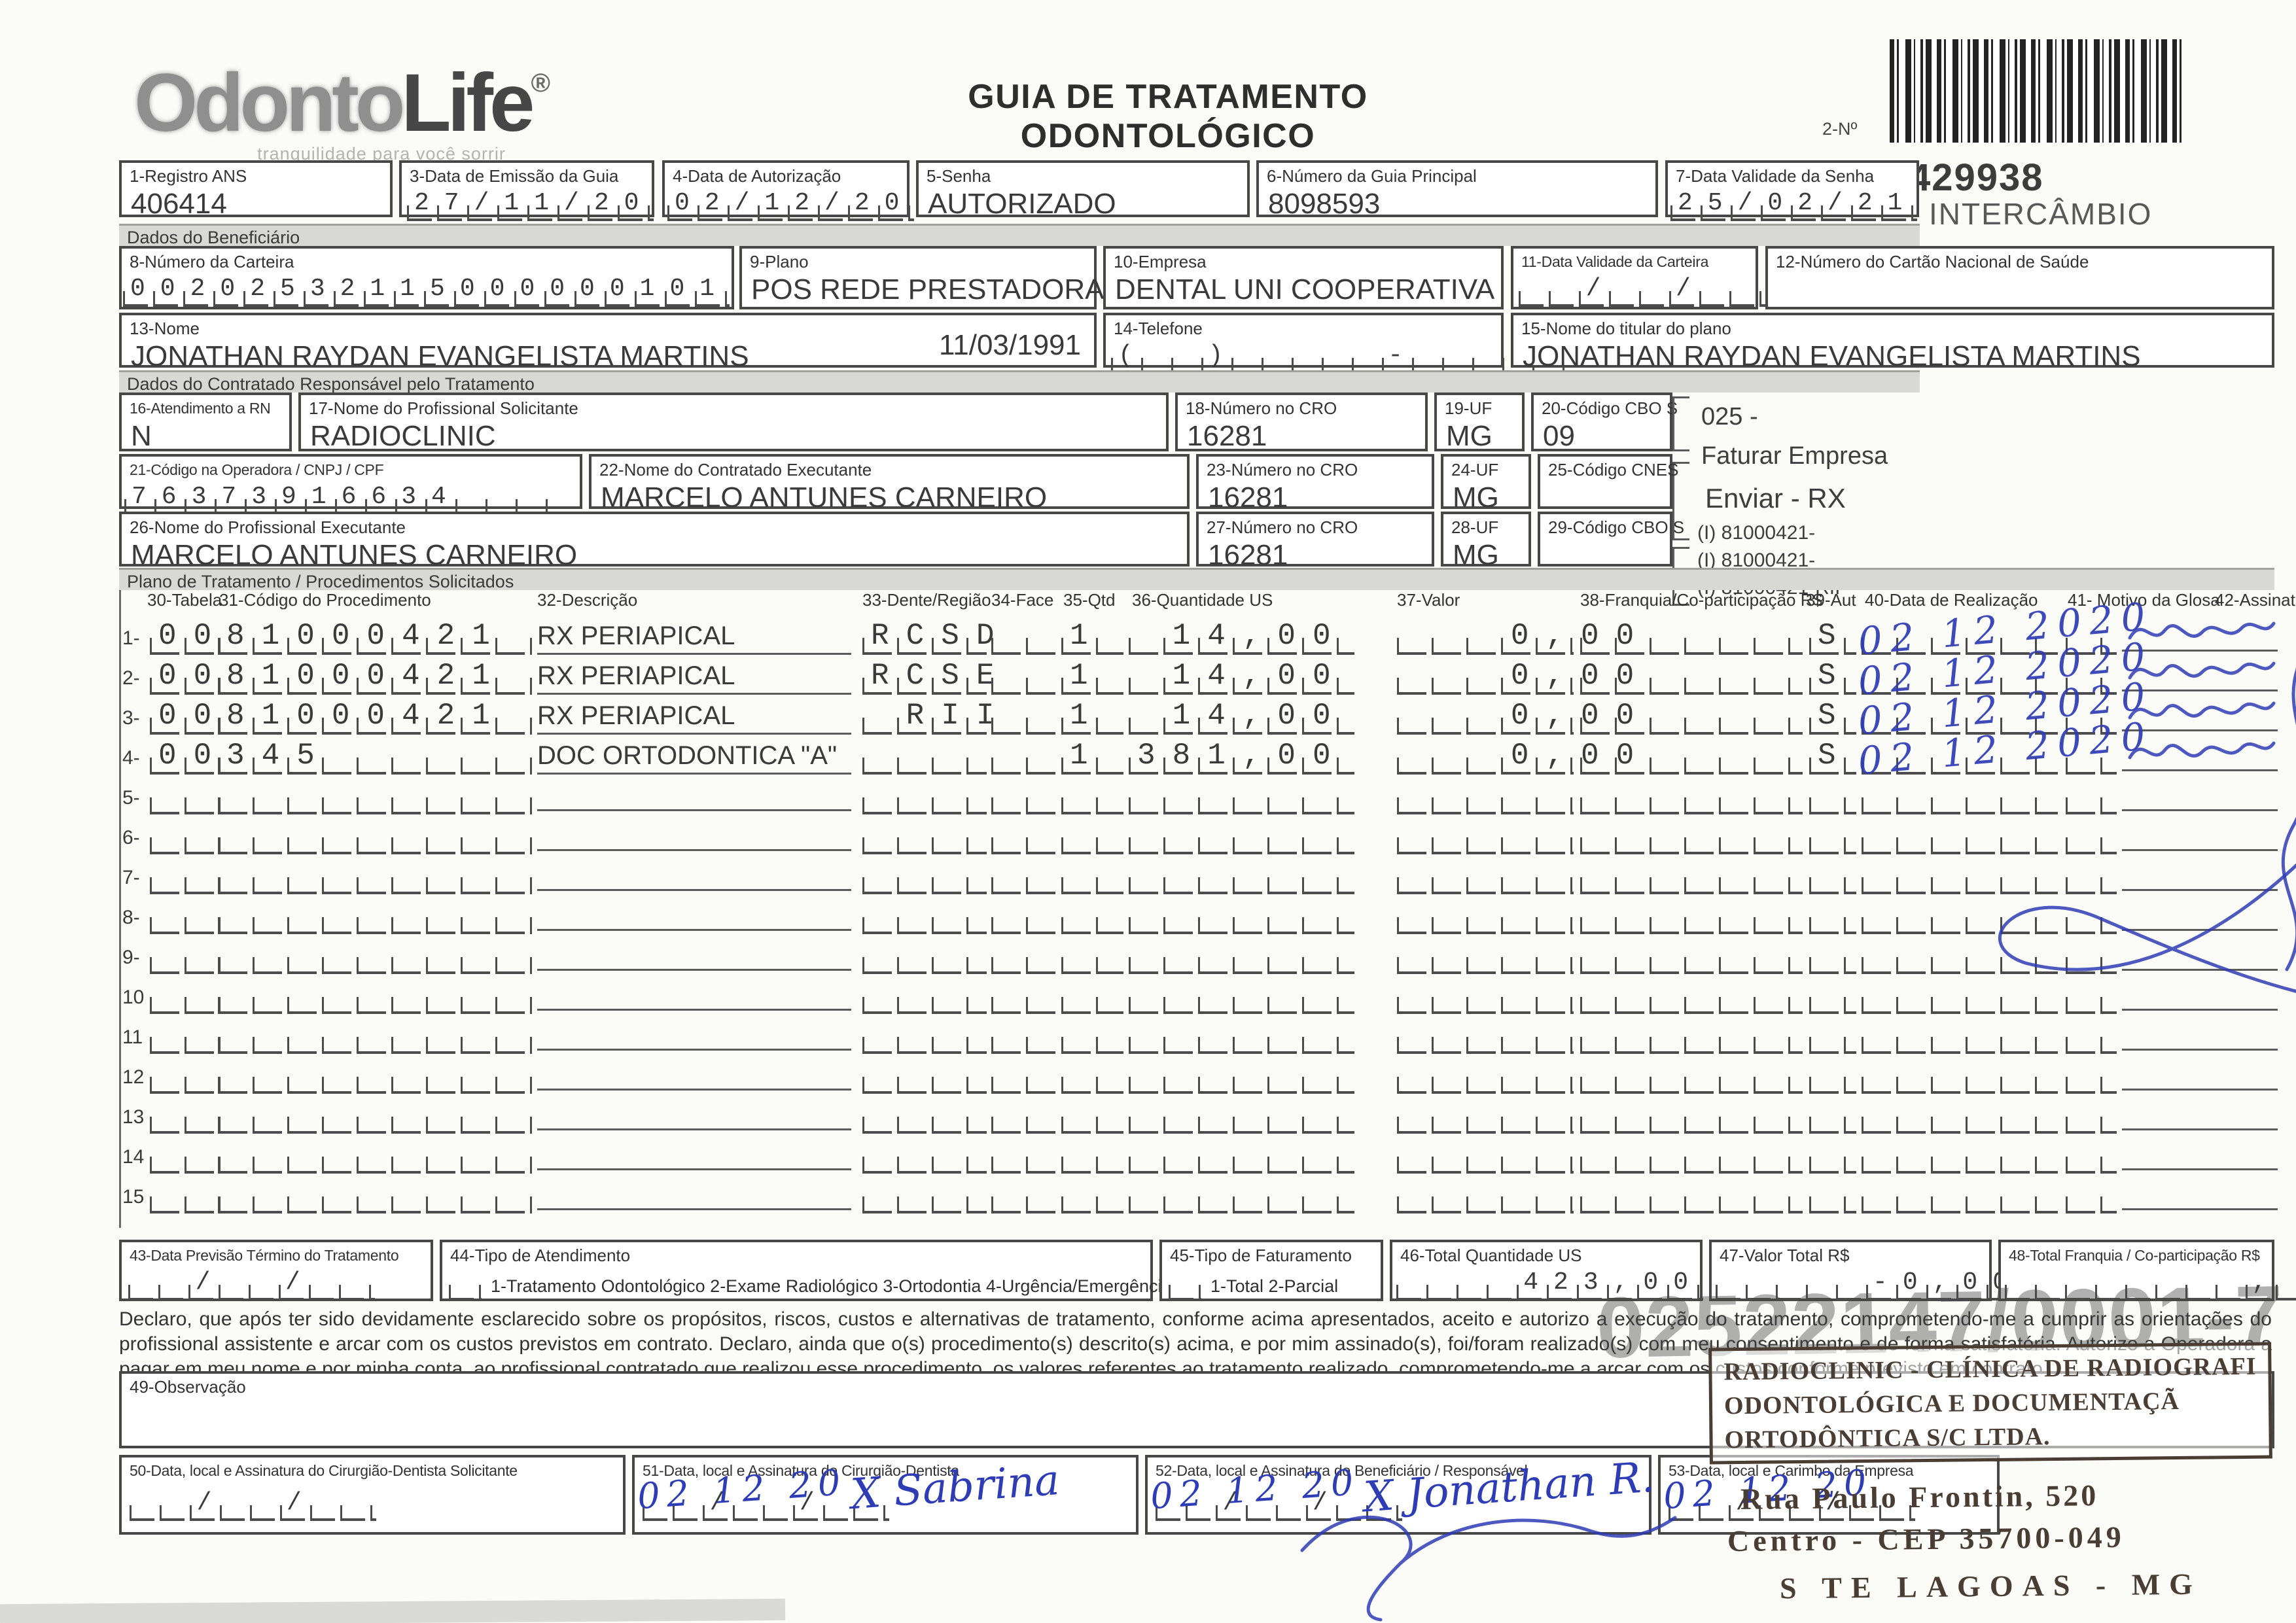 Image resolution: width=2296 pixels, height=1623 pixels. What do you see at coordinates (1092, 1155) in the screenshot?
I see `cell-qtd` at bounding box center [1092, 1155].